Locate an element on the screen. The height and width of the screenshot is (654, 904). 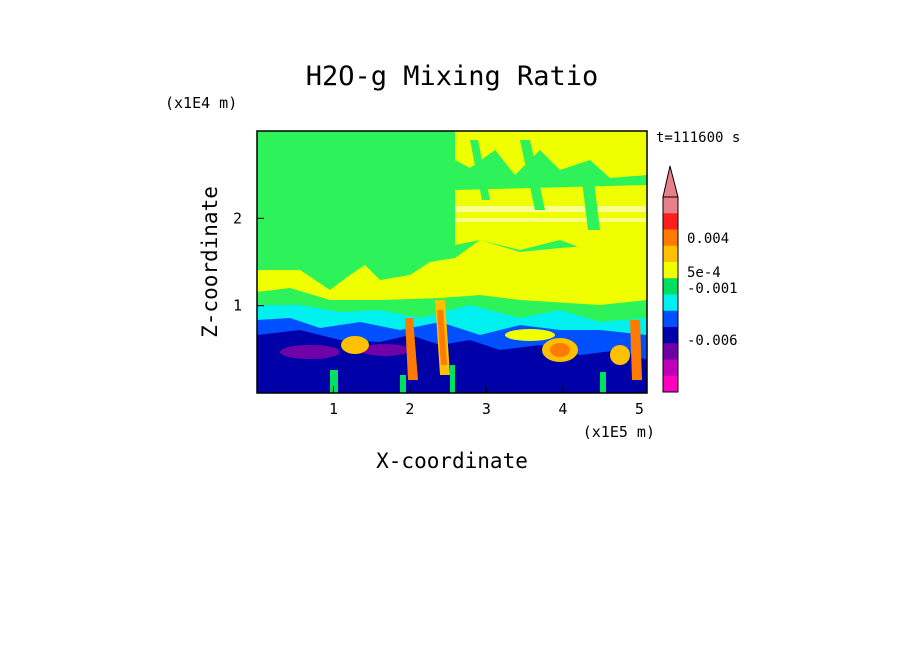
y-unit-label: (x1E4 m) is located at coordinates (201, 103).